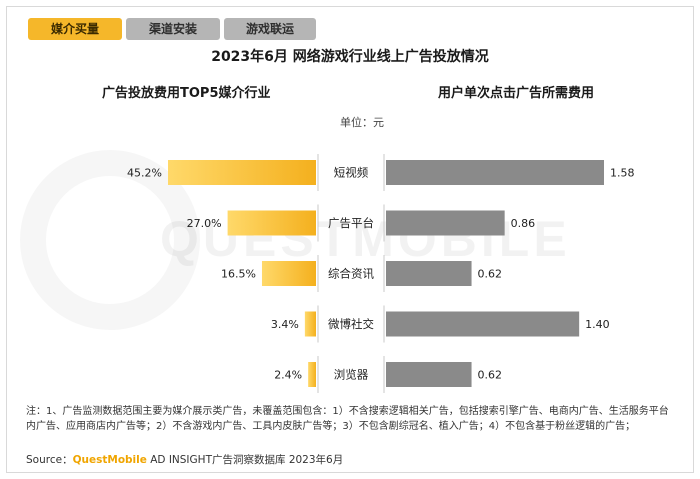 Image resolution: width=700 pixels, height=479 pixels. What do you see at coordinates (351, 173) in the screenshot?
I see `category-label: 短视频` at bounding box center [351, 173].